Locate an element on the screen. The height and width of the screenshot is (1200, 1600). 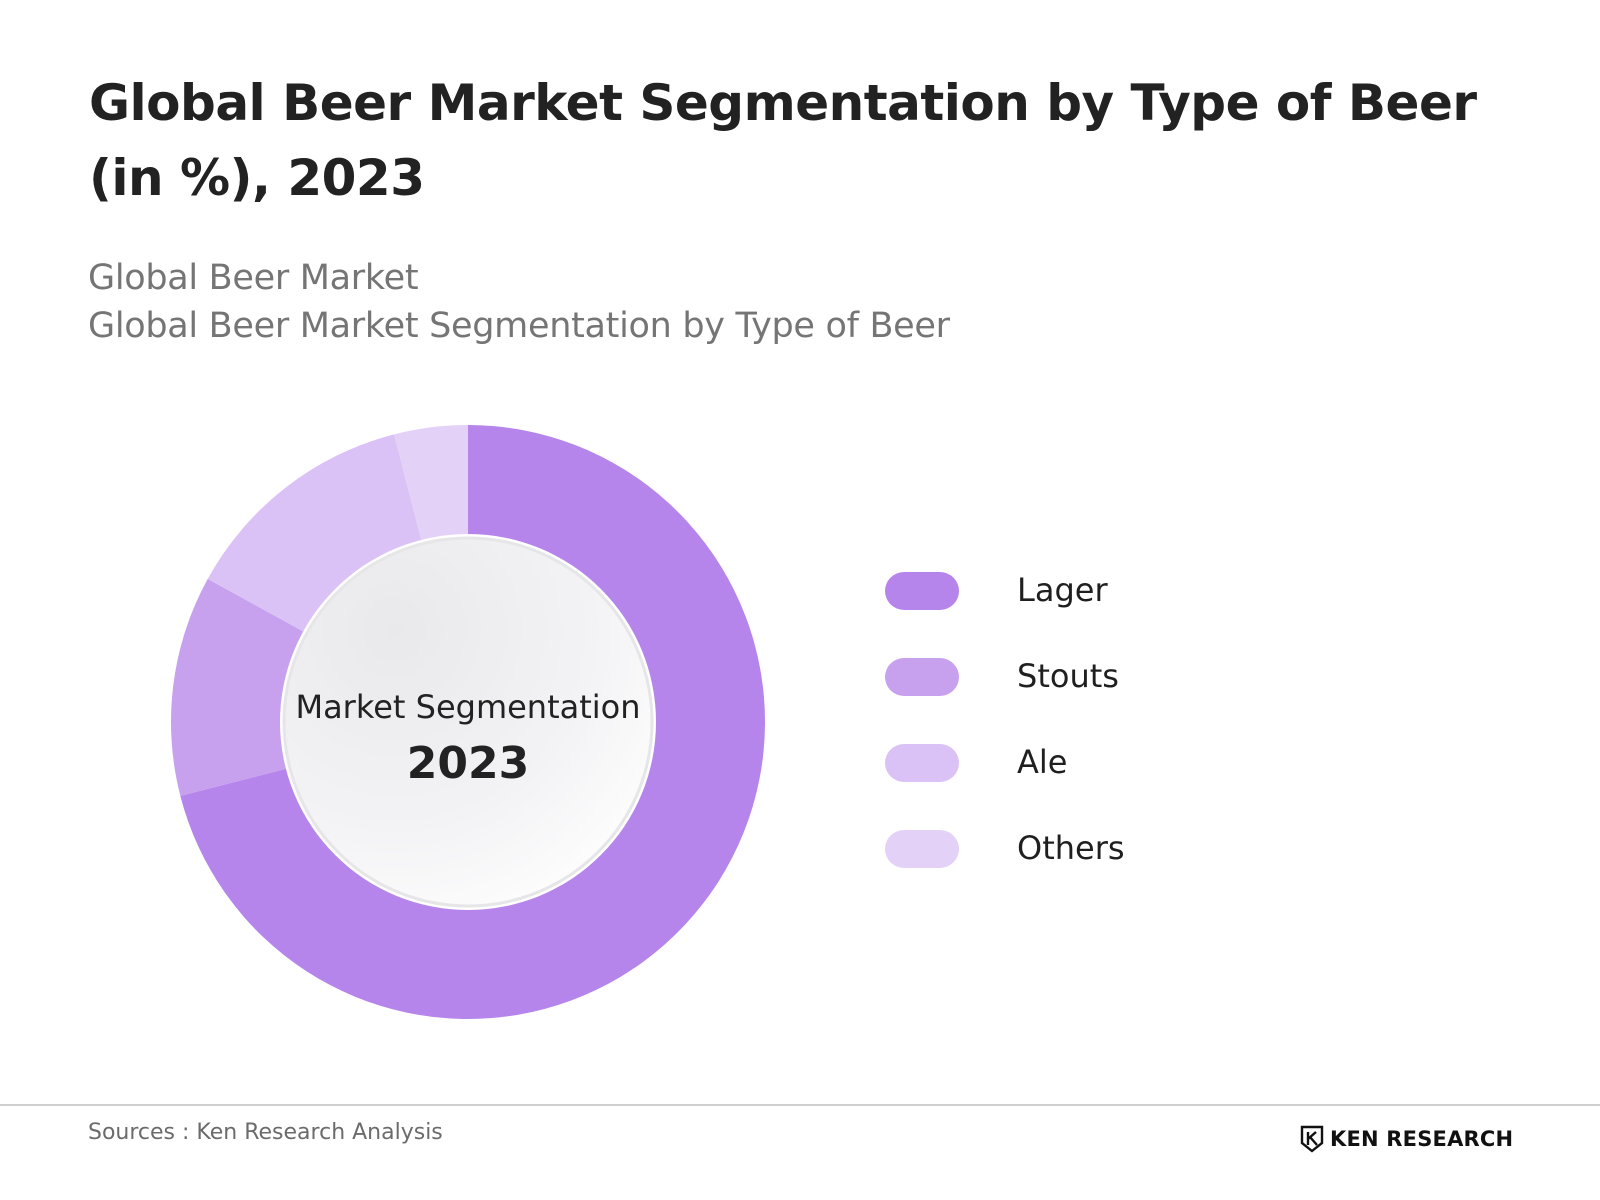
ken-research-logo-icon is located at coordinates (1312, 1139).